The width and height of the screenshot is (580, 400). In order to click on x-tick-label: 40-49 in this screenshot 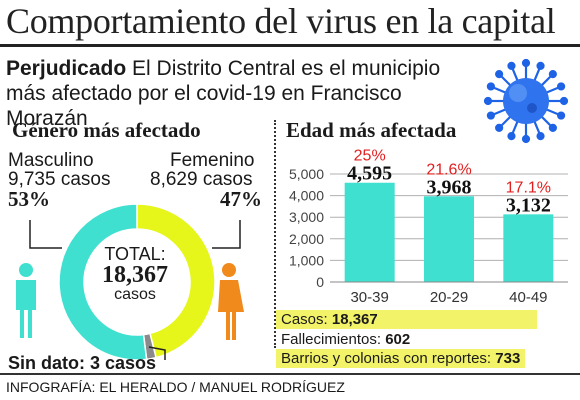, I will do `click(528, 297)`.